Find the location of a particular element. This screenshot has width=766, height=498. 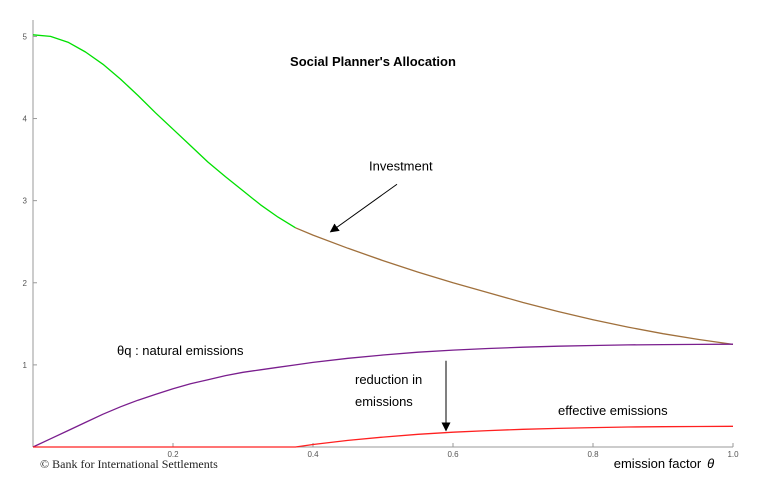

y-tick-label: 4 is located at coordinates (25, 119).